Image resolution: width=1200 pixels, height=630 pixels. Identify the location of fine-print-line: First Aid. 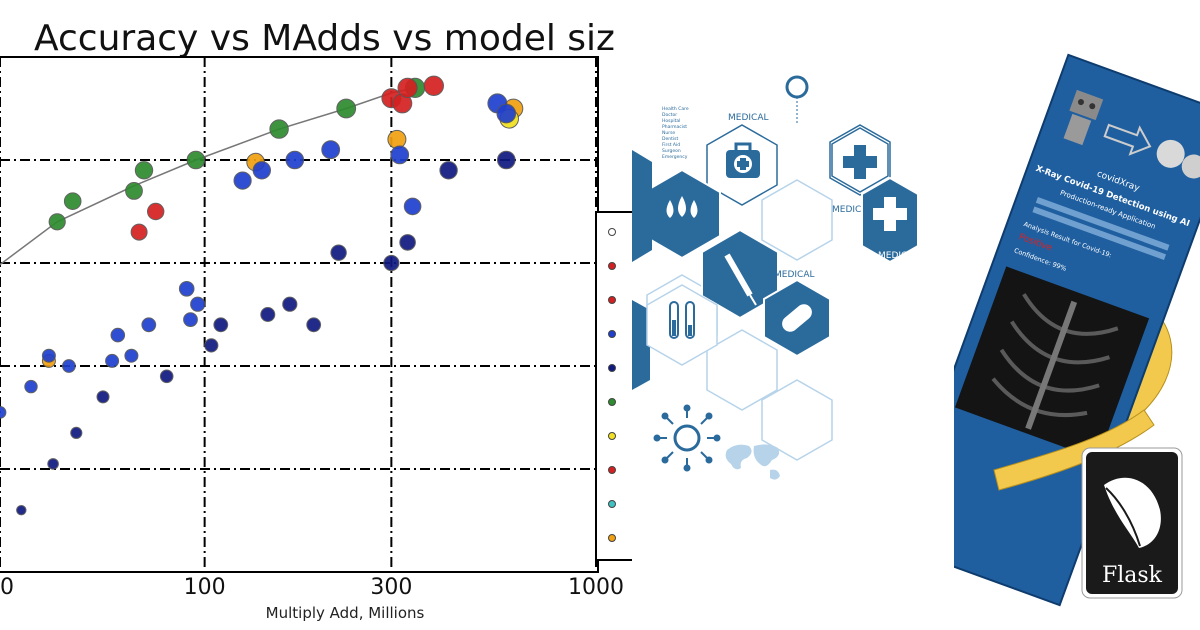
(671, 145).